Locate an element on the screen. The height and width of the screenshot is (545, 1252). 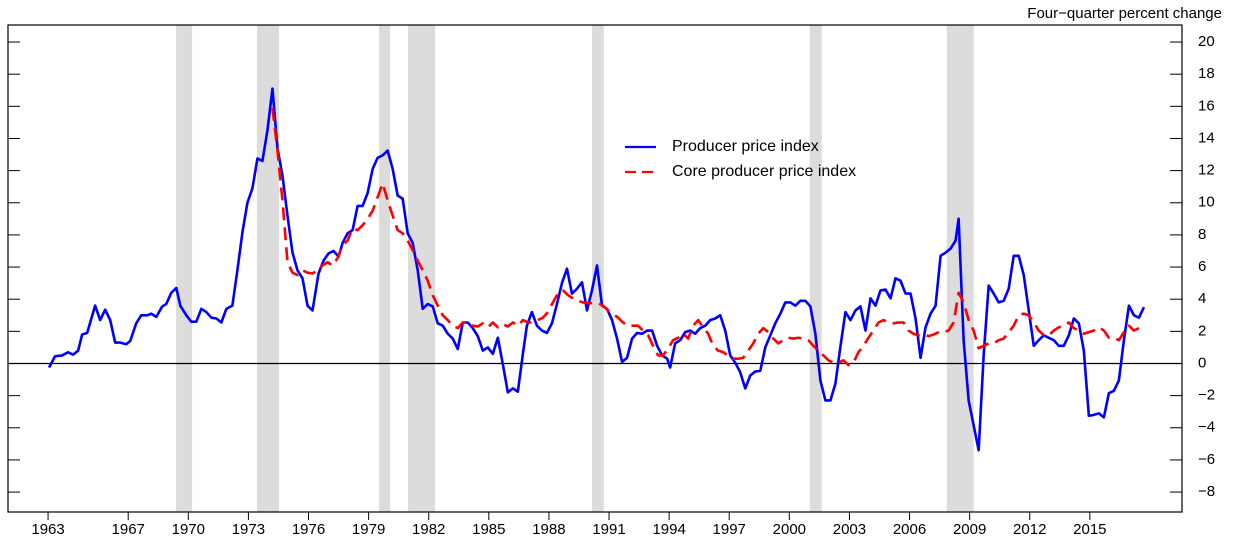
y-tick-label: 14 is located at coordinates (1206, 137).